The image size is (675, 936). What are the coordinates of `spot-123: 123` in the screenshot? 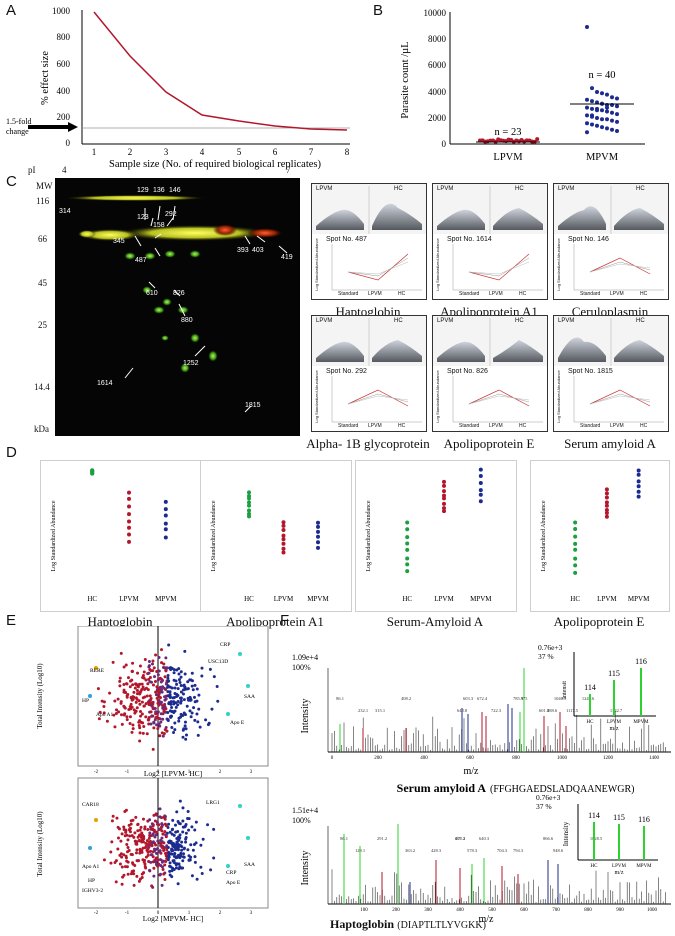 It's located at (143, 217).